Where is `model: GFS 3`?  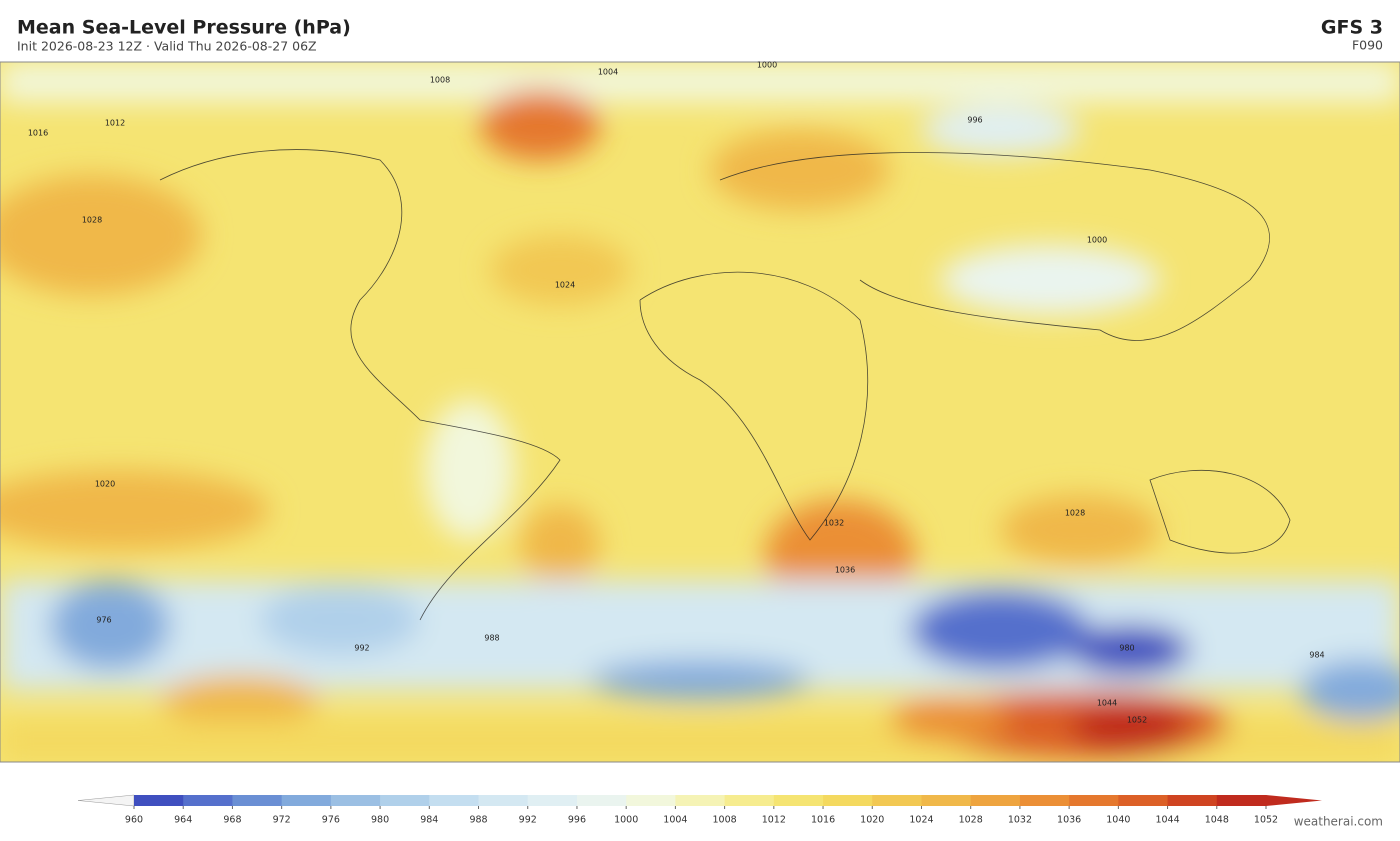 model: GFS 3 is located at coordinates (1352, 28).